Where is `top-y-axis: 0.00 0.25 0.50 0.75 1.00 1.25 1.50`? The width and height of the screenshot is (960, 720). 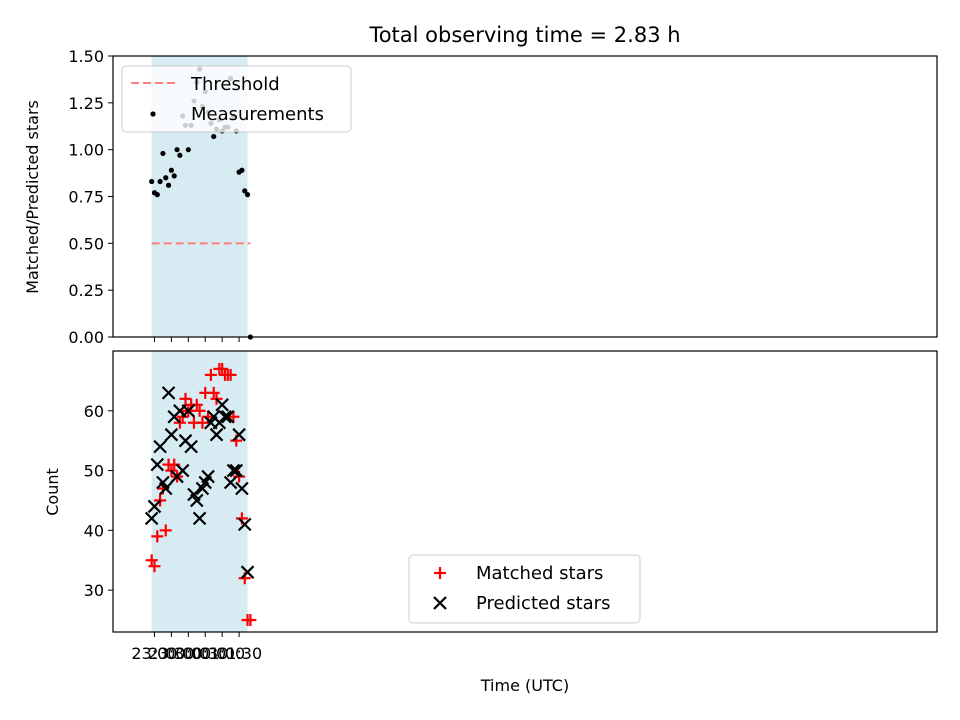 top-y-axis: 0.00 0.25 0.50 0.75 1.00 1.25 1.50 is located at coordinates (90, 197).